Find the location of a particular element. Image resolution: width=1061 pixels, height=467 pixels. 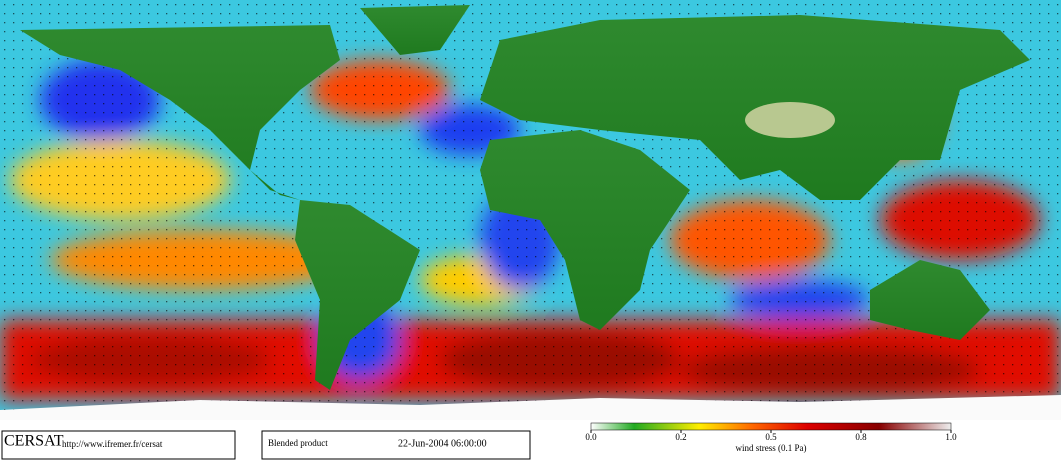

colorbar is located at coordinates (771, 426).